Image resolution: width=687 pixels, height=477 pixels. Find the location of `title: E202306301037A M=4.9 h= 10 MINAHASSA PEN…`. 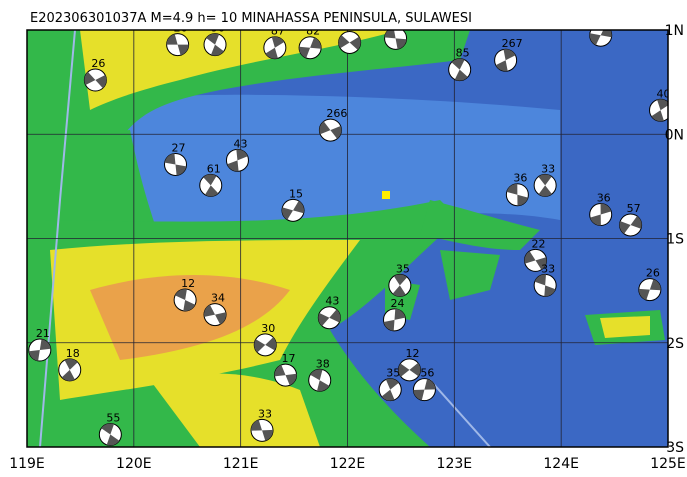

title: E202306301037A M=4.9 h= 10 MINAHASSA PEN… is located at coordinates (251, 18).